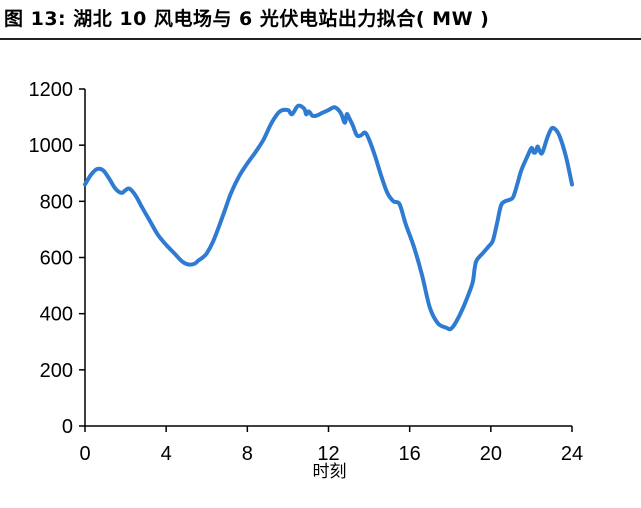  Describe the element at coordinates (247, 19) in the screenshot. I see `figure-title: 图 13: 湖北 10 风电场与 6 光伏电站出力拟合( MW )` at that location.